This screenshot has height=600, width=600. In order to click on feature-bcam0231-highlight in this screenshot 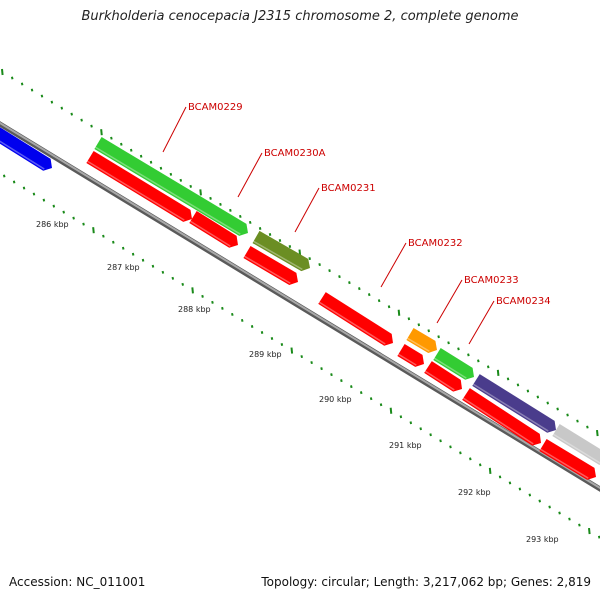, I will do `click(278, 255)`.